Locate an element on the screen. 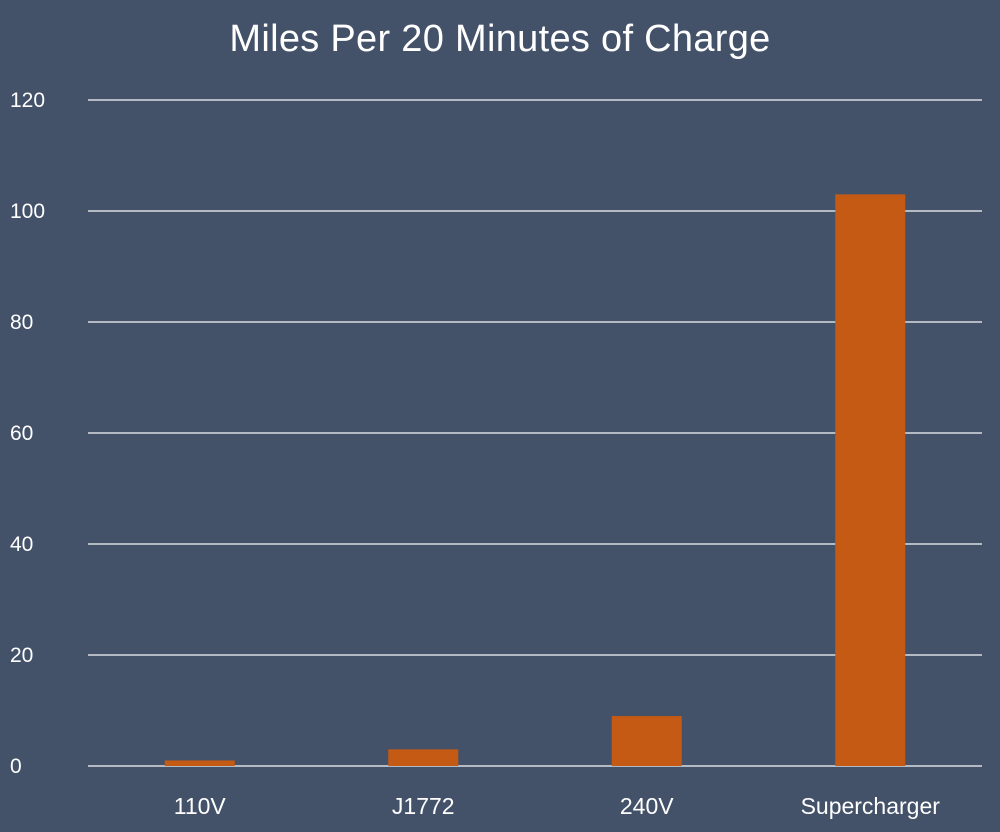 Image resolution: width=1000 pixels, height=832 pixels. x-category-label: Supercharger is located at coordinates (871, 806).